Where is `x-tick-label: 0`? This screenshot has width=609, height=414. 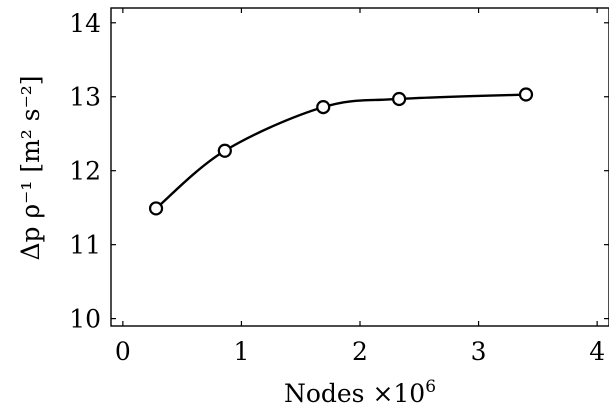 x-tick-label: 0 is located at coordinates (123, 351).